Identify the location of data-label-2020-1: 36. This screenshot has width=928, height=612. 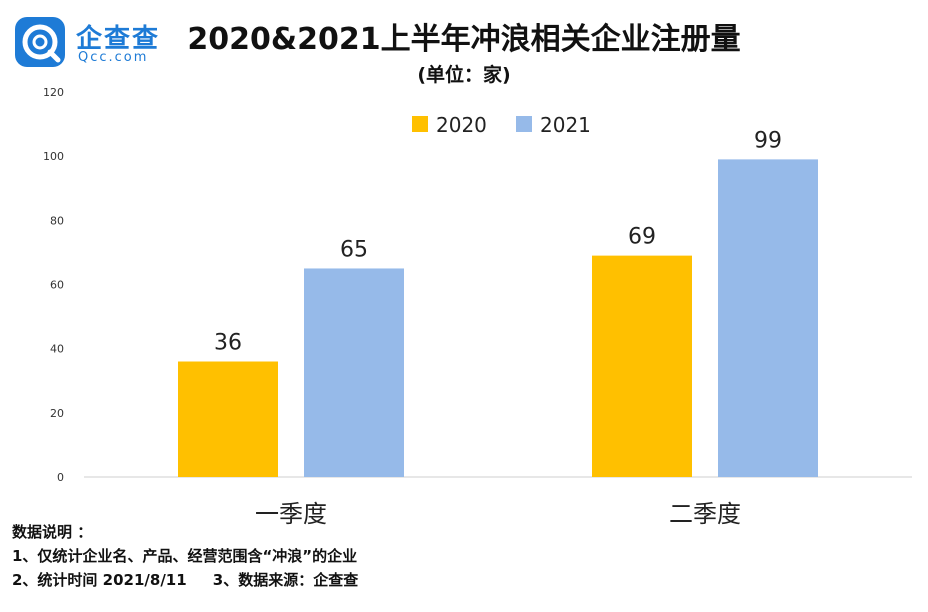
(228, 343).